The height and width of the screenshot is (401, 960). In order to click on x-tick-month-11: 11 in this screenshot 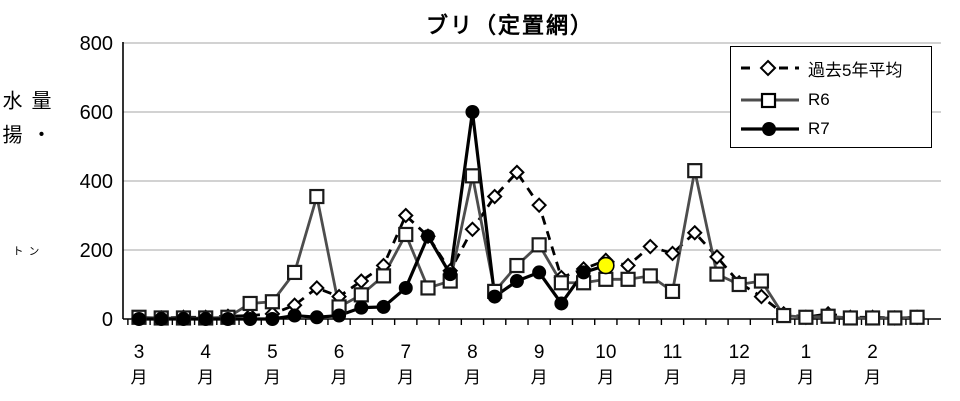, I will do `click(673, 352)`.